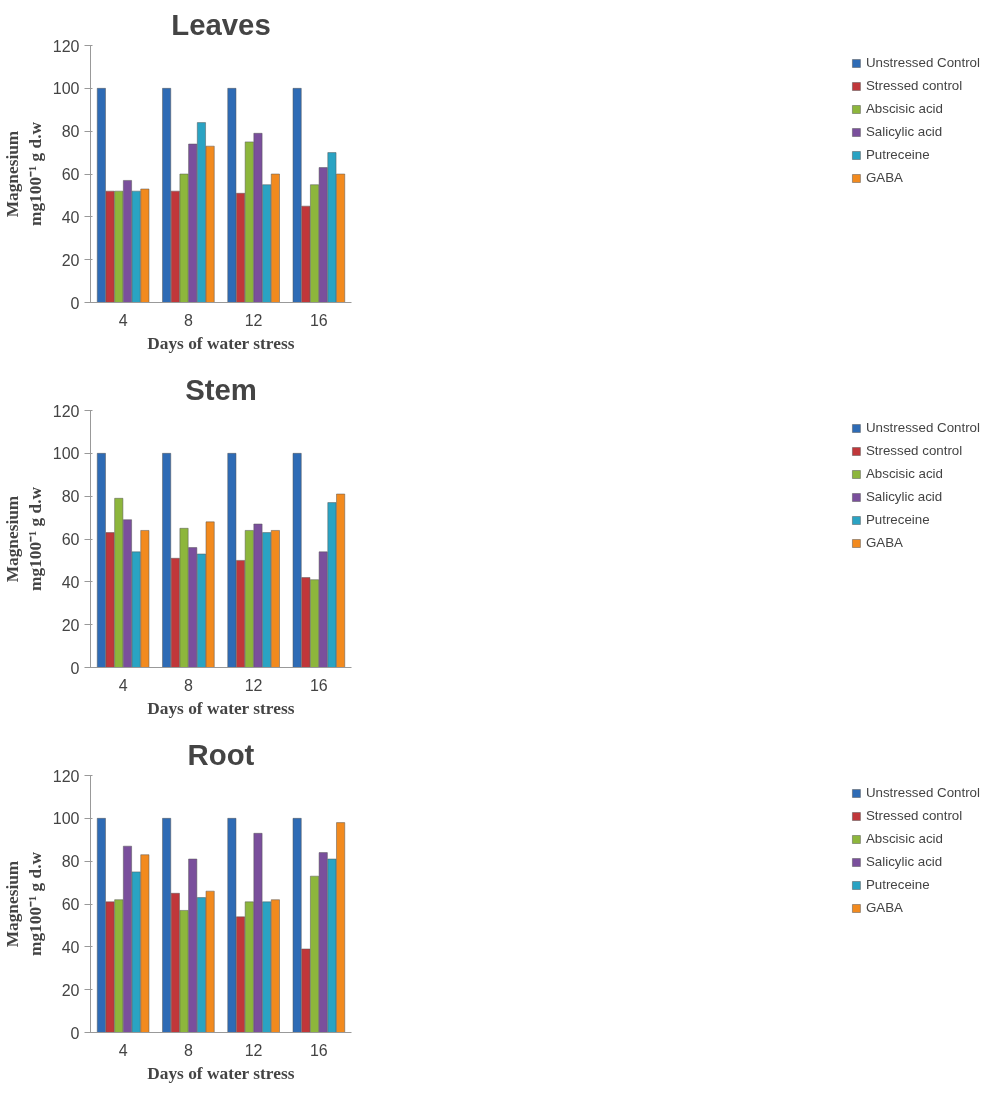  Describe the element at coordinates (221, 389) in the screenshot. I see `chart-title: Stem` at that location.